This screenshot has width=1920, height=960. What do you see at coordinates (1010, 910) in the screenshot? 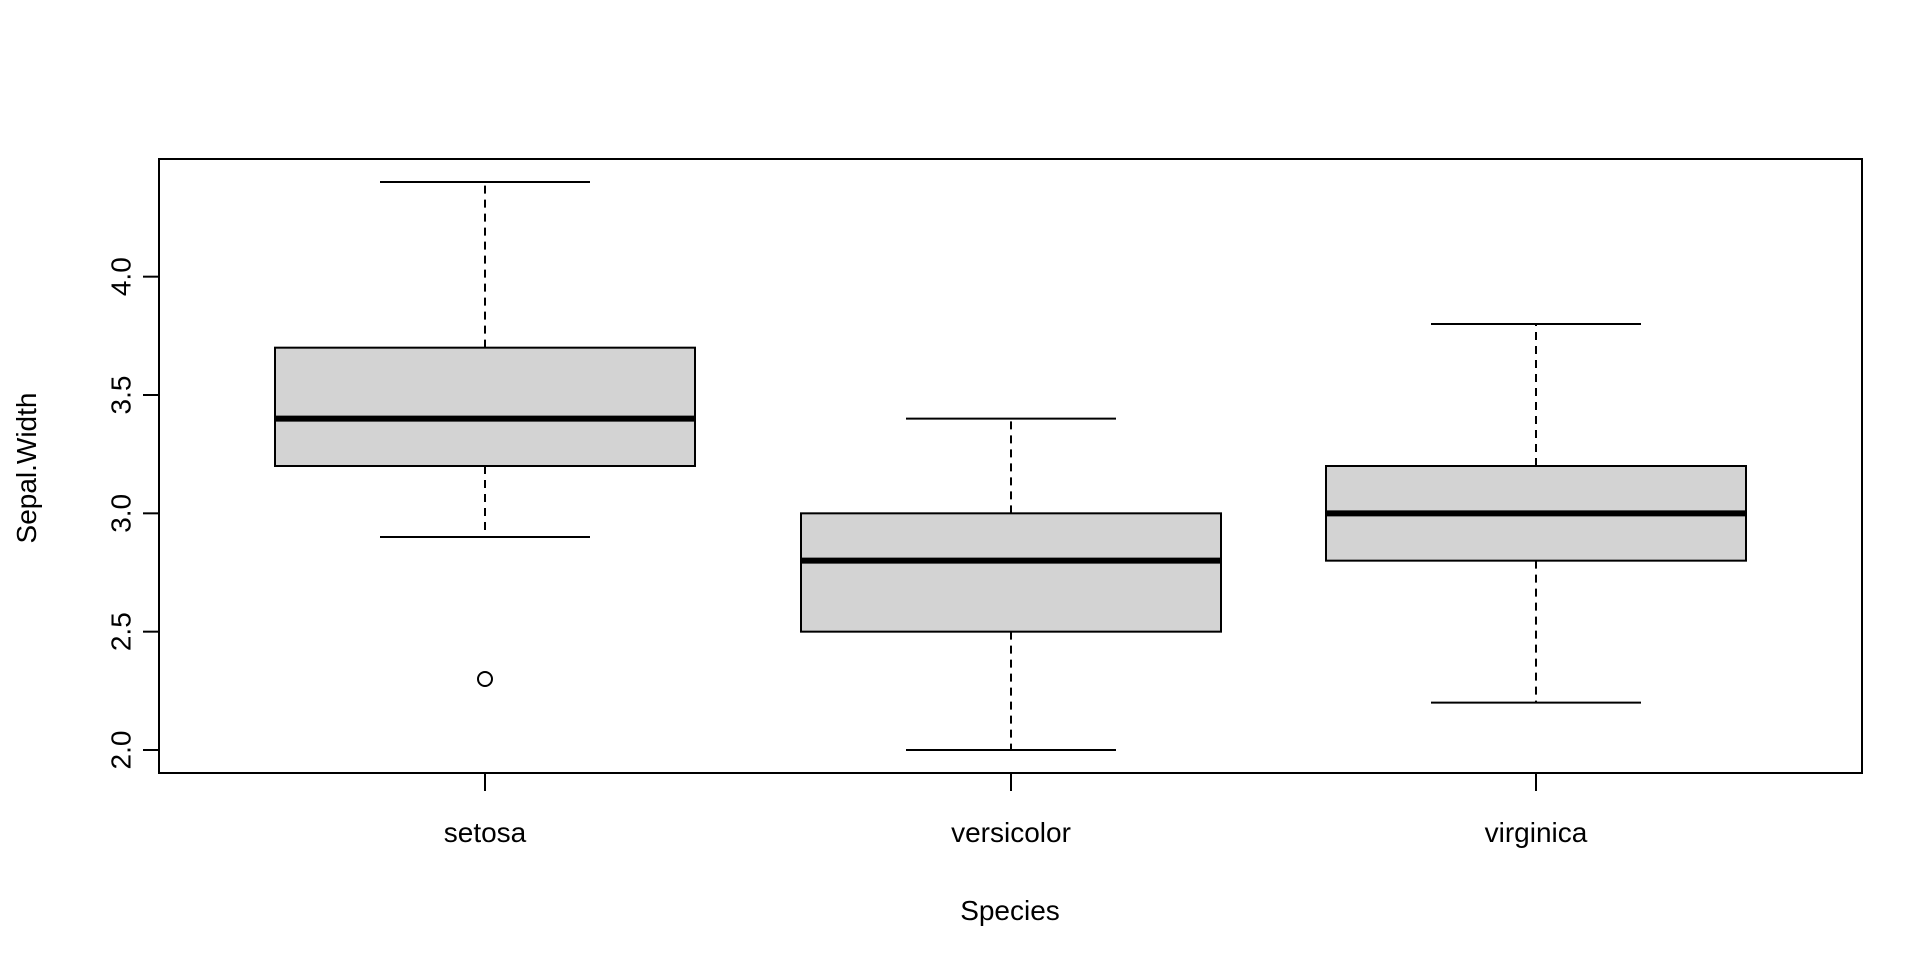
I see `x-axis-label: Species` at bounding box center [1010, 910].